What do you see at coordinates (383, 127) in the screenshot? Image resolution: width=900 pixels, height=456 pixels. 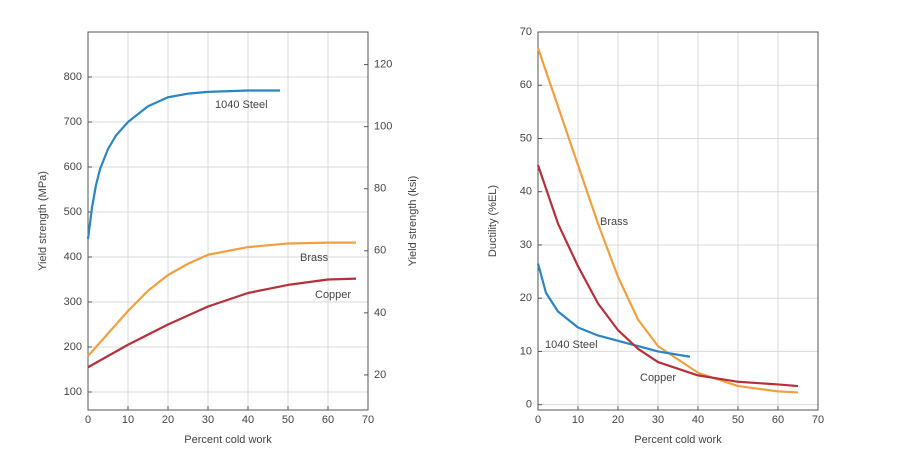 I see `y2-tick-label: 100` at bounding box center [383, 127].